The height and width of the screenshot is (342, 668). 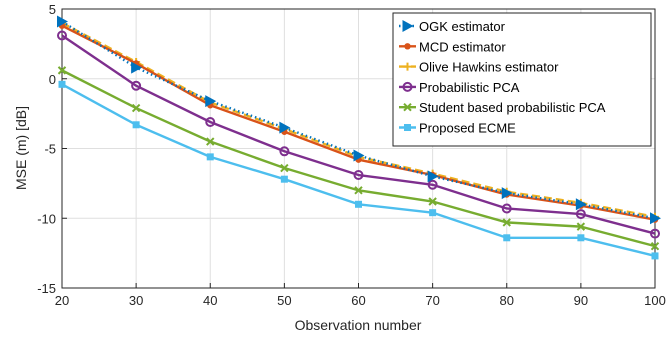 What do you see at coordinates (469, 87) in the screenshot?
I see `legend-label: Probabilistic PCA` at bounding box center [469, 87].